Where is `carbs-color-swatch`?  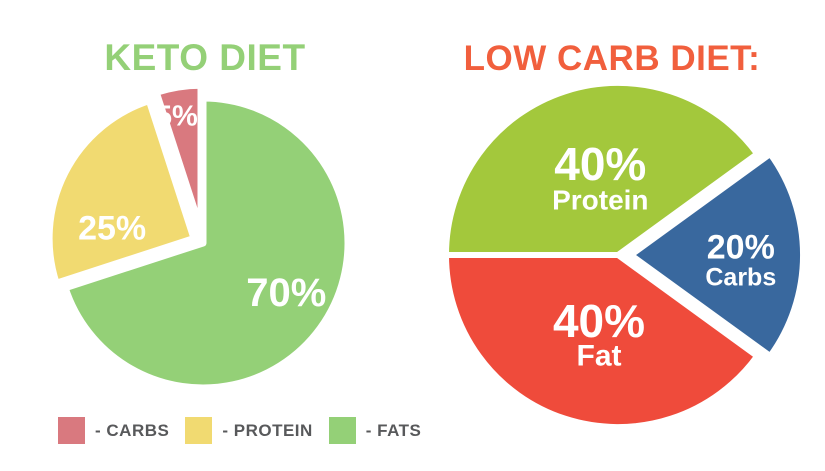 carbs-color-swatch is located at coordinates (71, 430).